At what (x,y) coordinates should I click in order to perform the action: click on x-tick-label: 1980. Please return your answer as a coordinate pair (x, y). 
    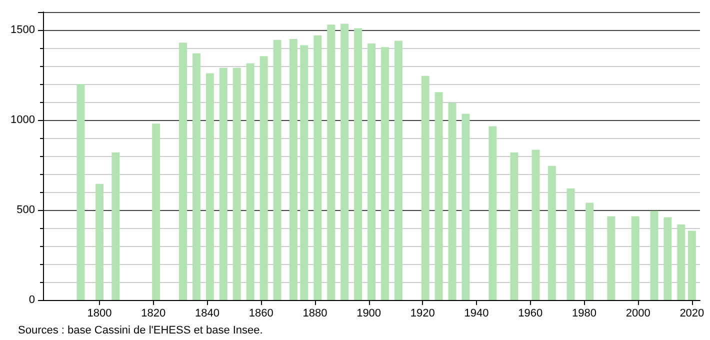
    Looking at the image, I should click on (584, 314).